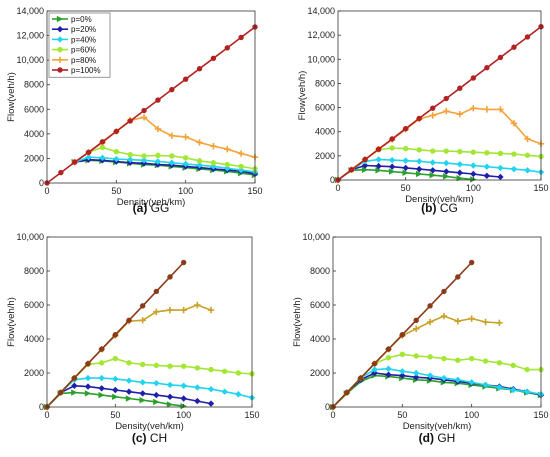 Image resolution: width=550 pixels, height=457 pixels. I want to click on legend-label: p=80%, so click(83, 60).